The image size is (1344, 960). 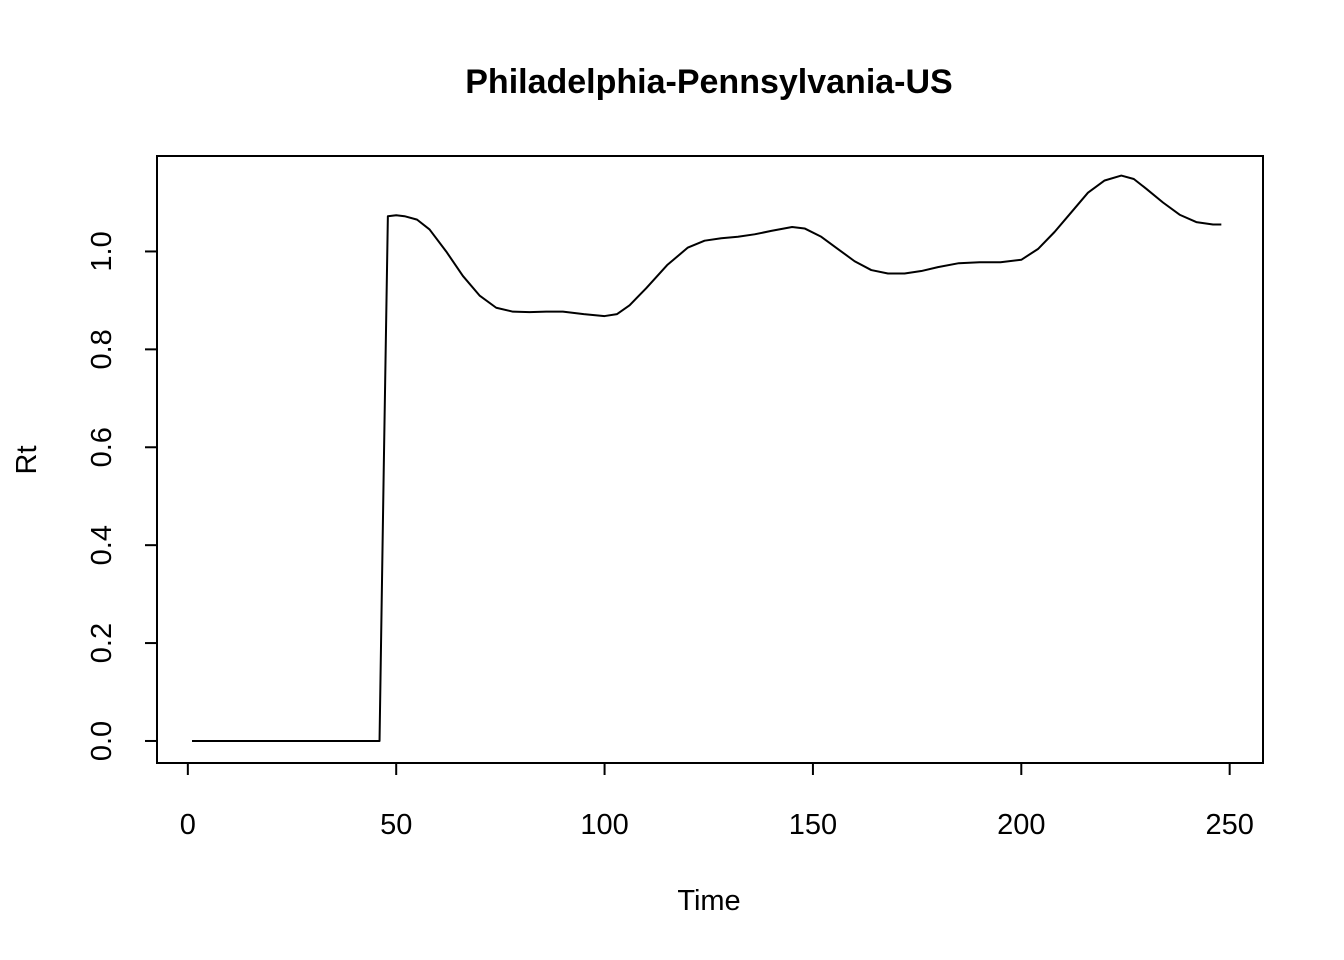 I want to click on chart-title: Philadelphia-Pennsylvania-US, so click(x=708, y=82).